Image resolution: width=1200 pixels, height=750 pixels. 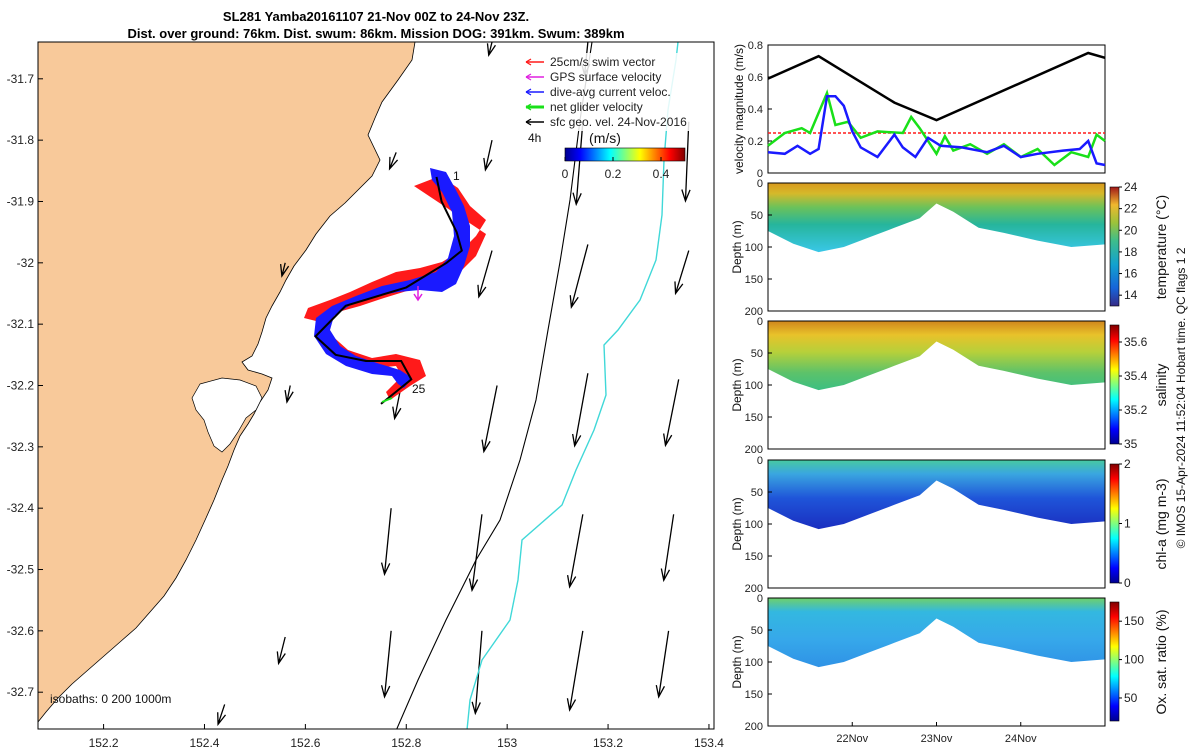 What do you see at coordinates (565, 174) in the screenshot?
I see `colorbar-tick-label: 0` at bounding box center [565, 174].